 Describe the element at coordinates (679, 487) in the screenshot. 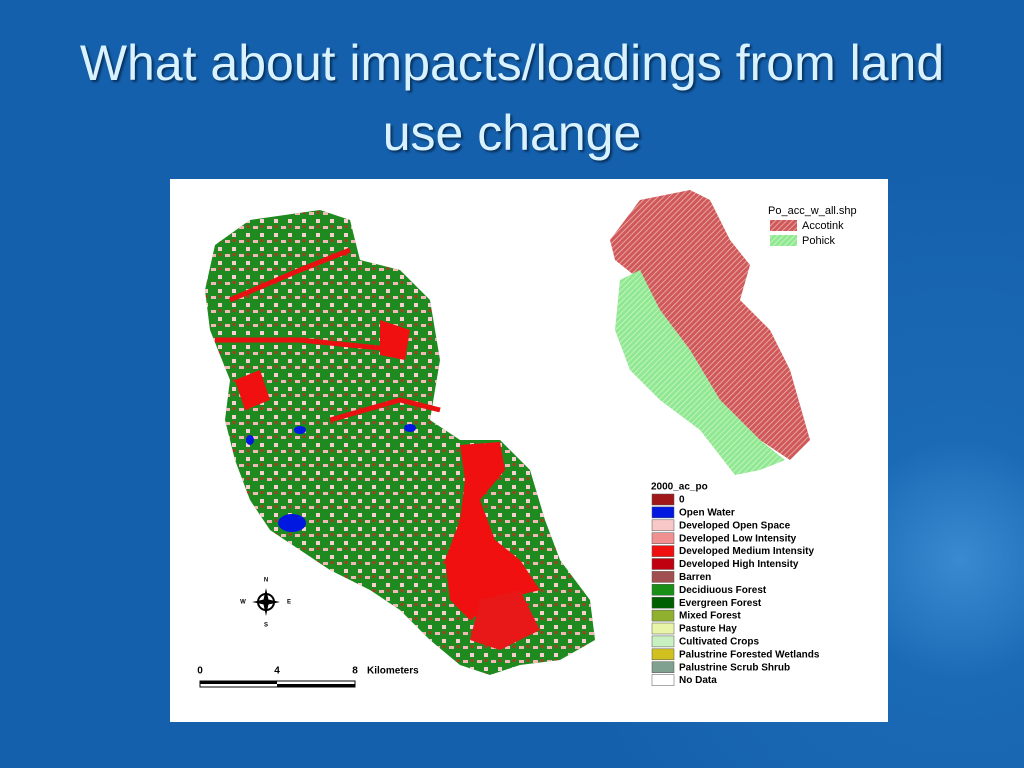

I see `legend-title: 2000_ac_po` at that location.